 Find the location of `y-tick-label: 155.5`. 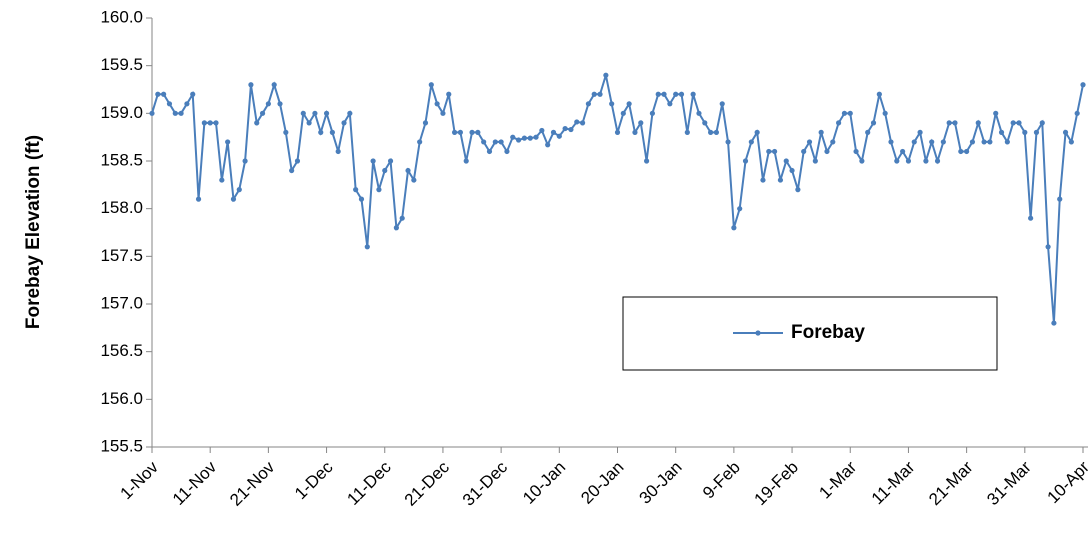

y-tick-label: 155.5 is located at coordinates (121, 445).